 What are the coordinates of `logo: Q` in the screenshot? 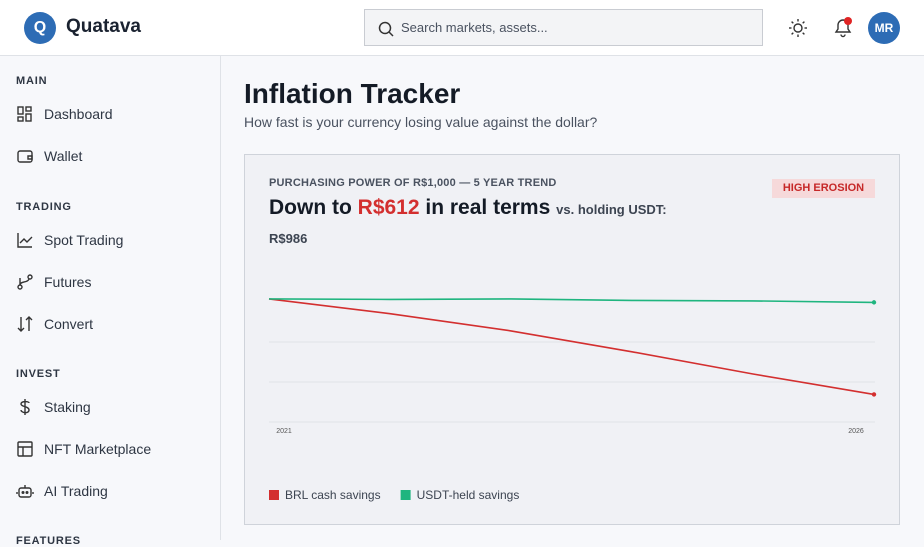 It's located at (40, 28).